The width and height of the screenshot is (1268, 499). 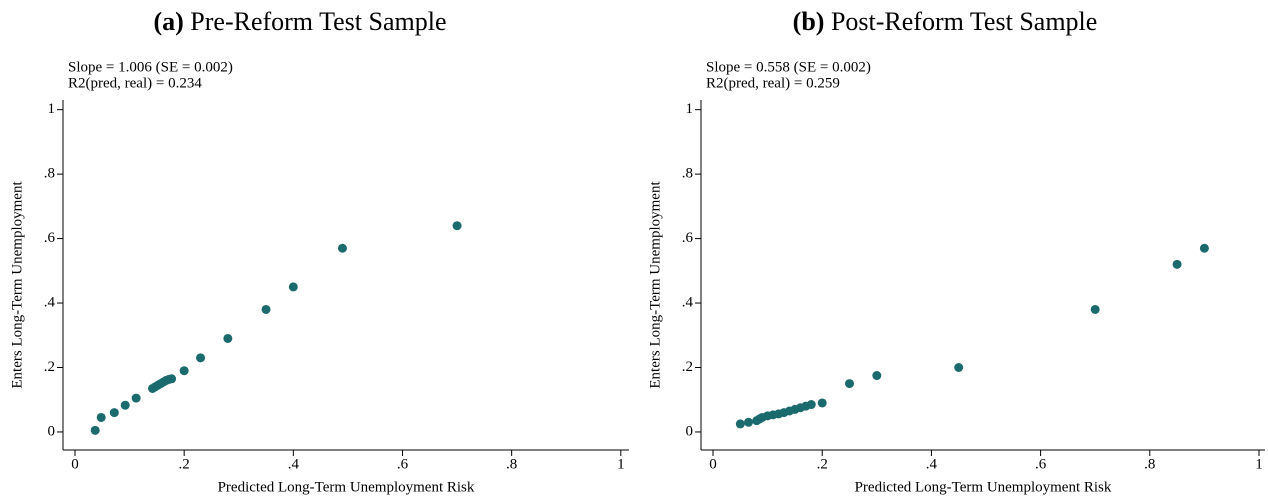 I want to click on chart-title: (b) Post-Reform Test Sample, so click(x=945, y=21).